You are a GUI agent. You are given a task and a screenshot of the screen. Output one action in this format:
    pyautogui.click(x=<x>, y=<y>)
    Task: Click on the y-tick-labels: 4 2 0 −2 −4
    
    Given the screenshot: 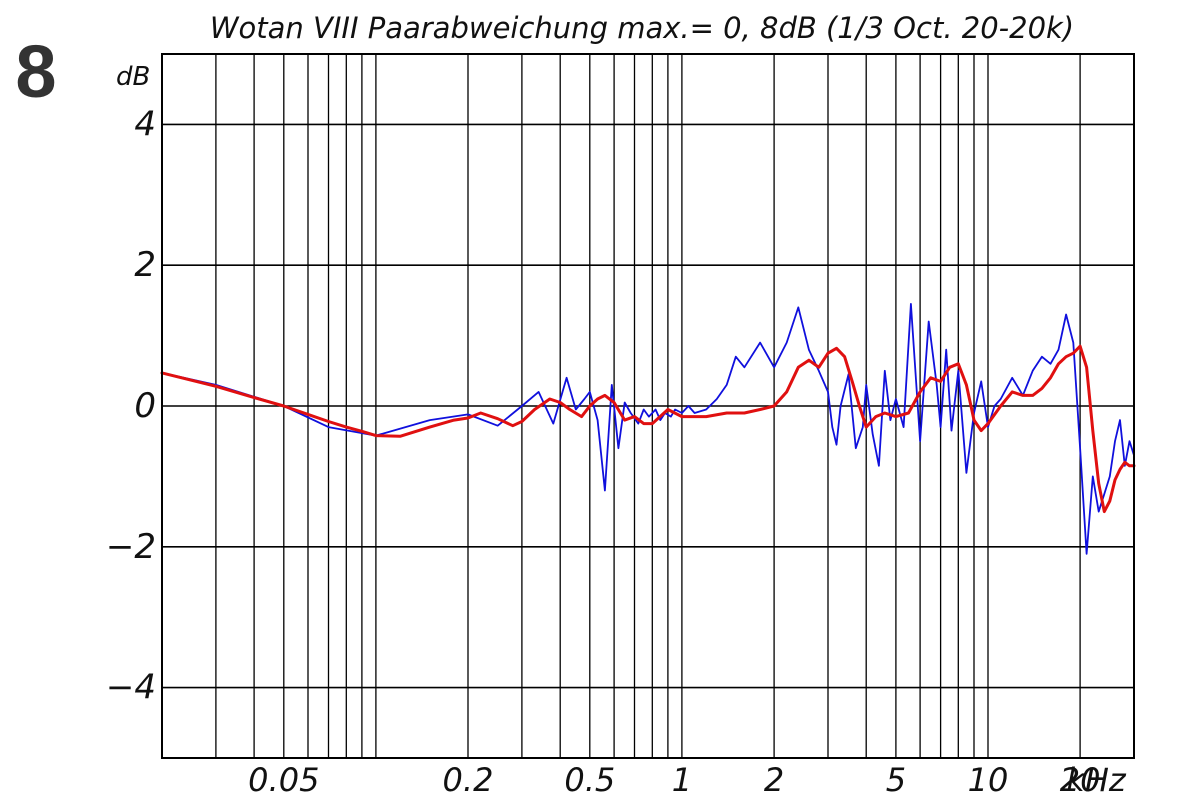 What is the action you would take?
    pyautogui.click(x=131, y=405)
    